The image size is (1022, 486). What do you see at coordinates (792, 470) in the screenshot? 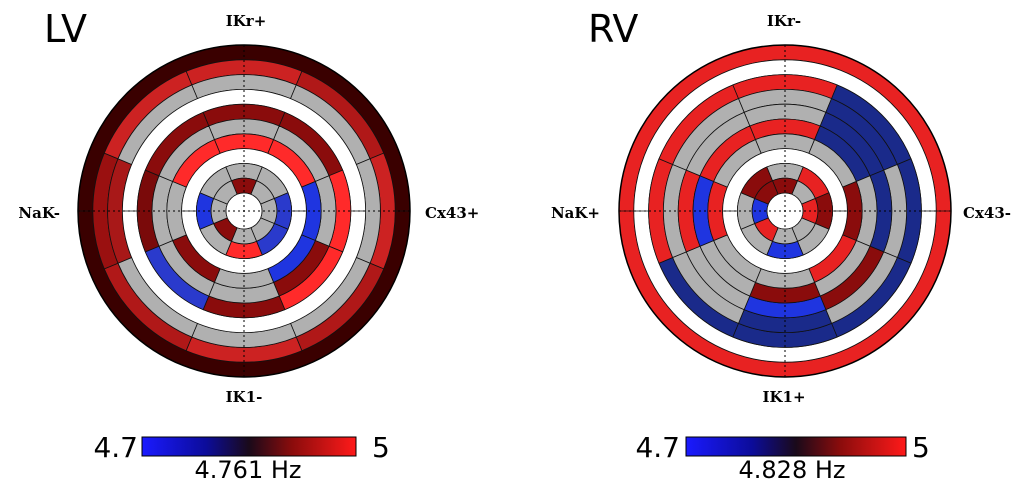
I see `rv-frequency-value: 4.828 Hz` at bounding box center [792, 470].